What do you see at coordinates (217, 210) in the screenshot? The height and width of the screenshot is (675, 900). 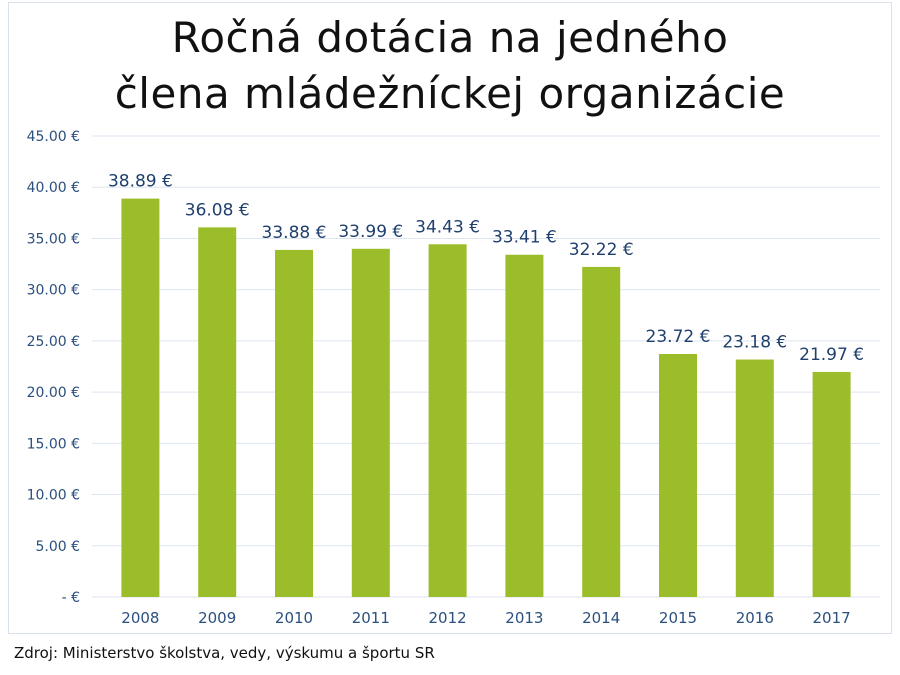 I see `data-label-2009: 36.08 €` at bounding box center [217, 210].